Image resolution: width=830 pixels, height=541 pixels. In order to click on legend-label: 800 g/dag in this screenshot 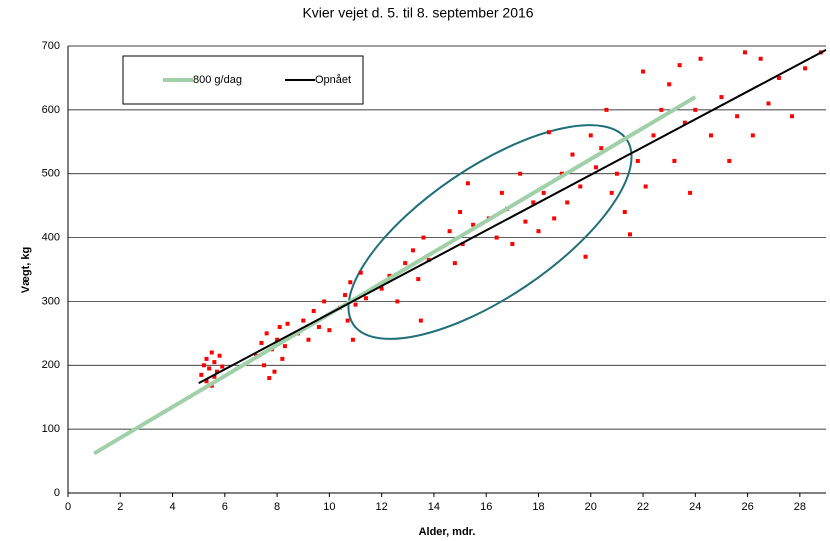, I will do `click(217, 80)`.